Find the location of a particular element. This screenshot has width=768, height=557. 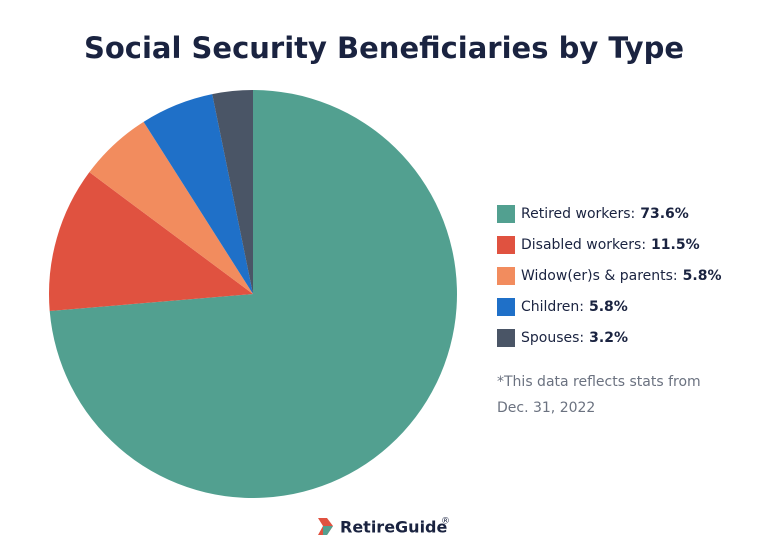

legend-label: Retired workers: 73.6% is located at coordinates (605, 214).